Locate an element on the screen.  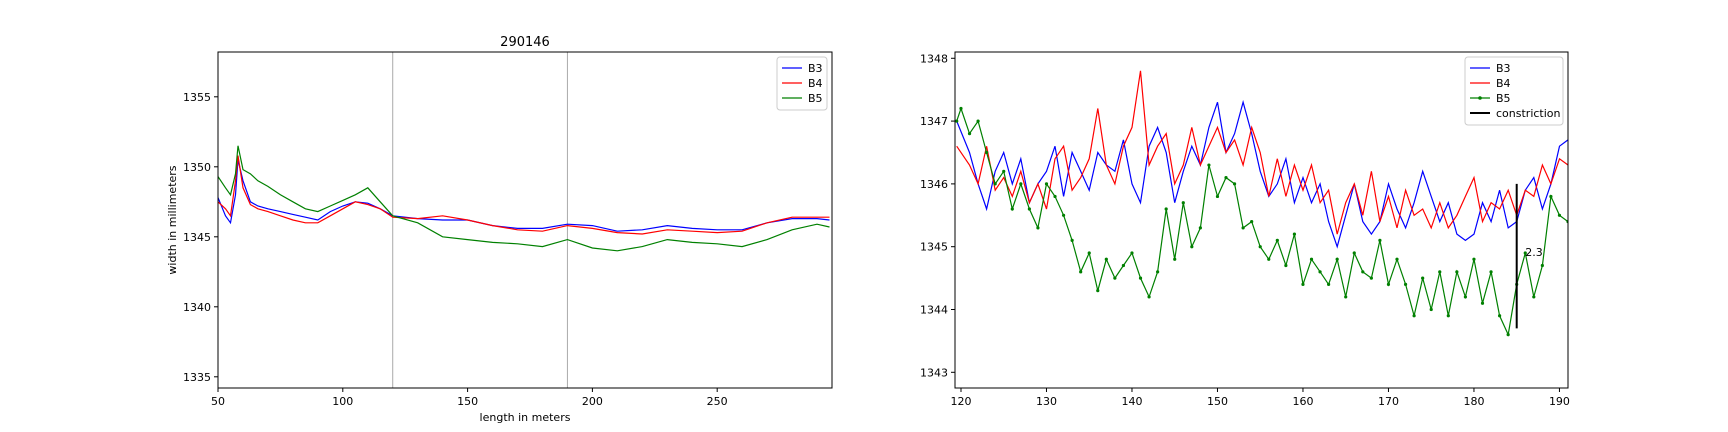
x-tick-label: 160 is located at coordinates (1302, 401).